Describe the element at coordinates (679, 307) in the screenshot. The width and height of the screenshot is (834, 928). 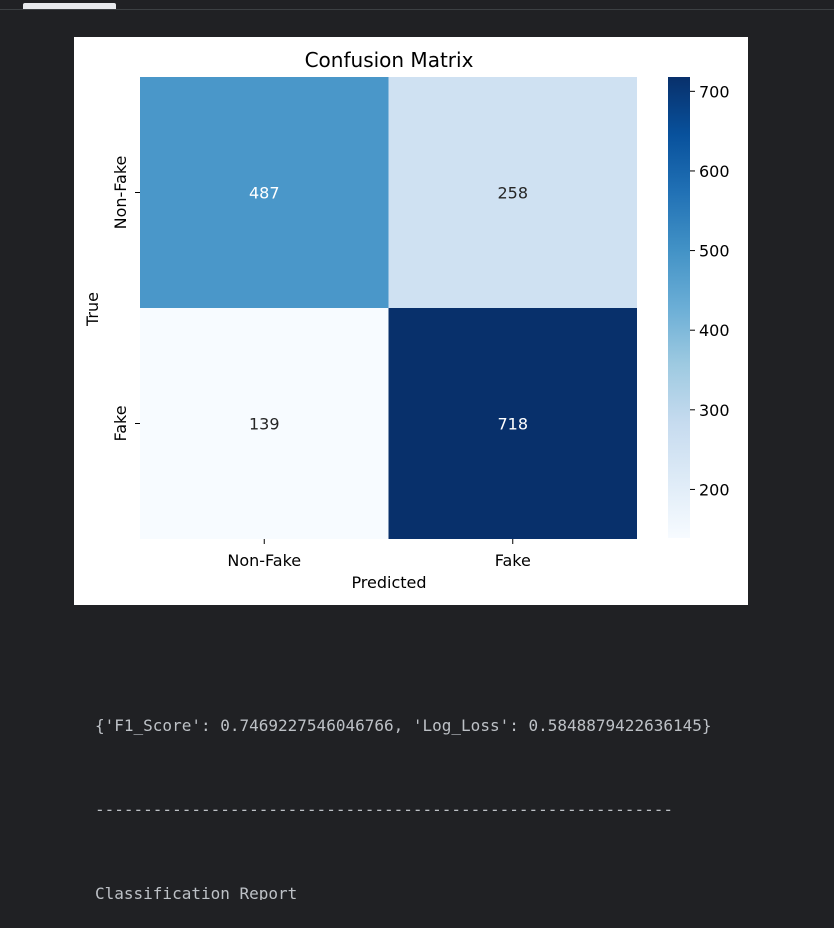
I see `colorbar` at that location.